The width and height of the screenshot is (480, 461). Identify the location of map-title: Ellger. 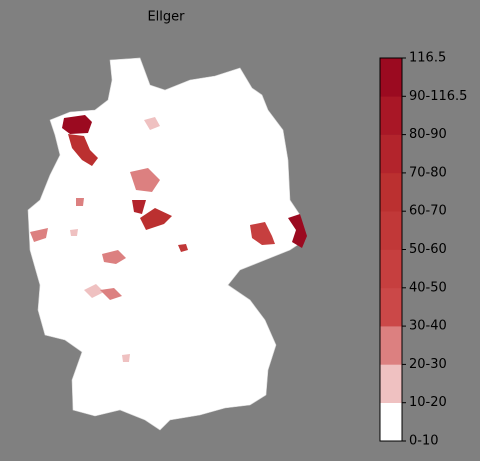
(166, 17).